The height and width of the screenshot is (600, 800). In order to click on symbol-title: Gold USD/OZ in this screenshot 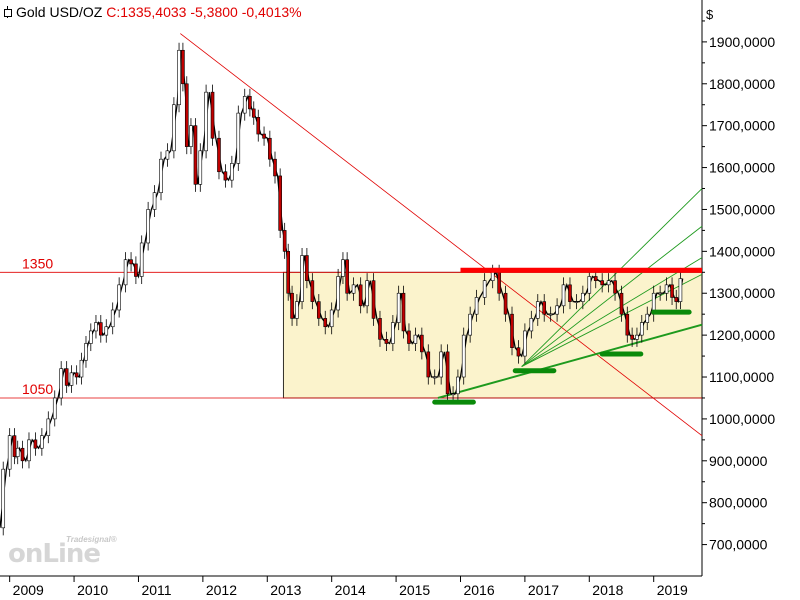, I will do `click(59, 12)`.